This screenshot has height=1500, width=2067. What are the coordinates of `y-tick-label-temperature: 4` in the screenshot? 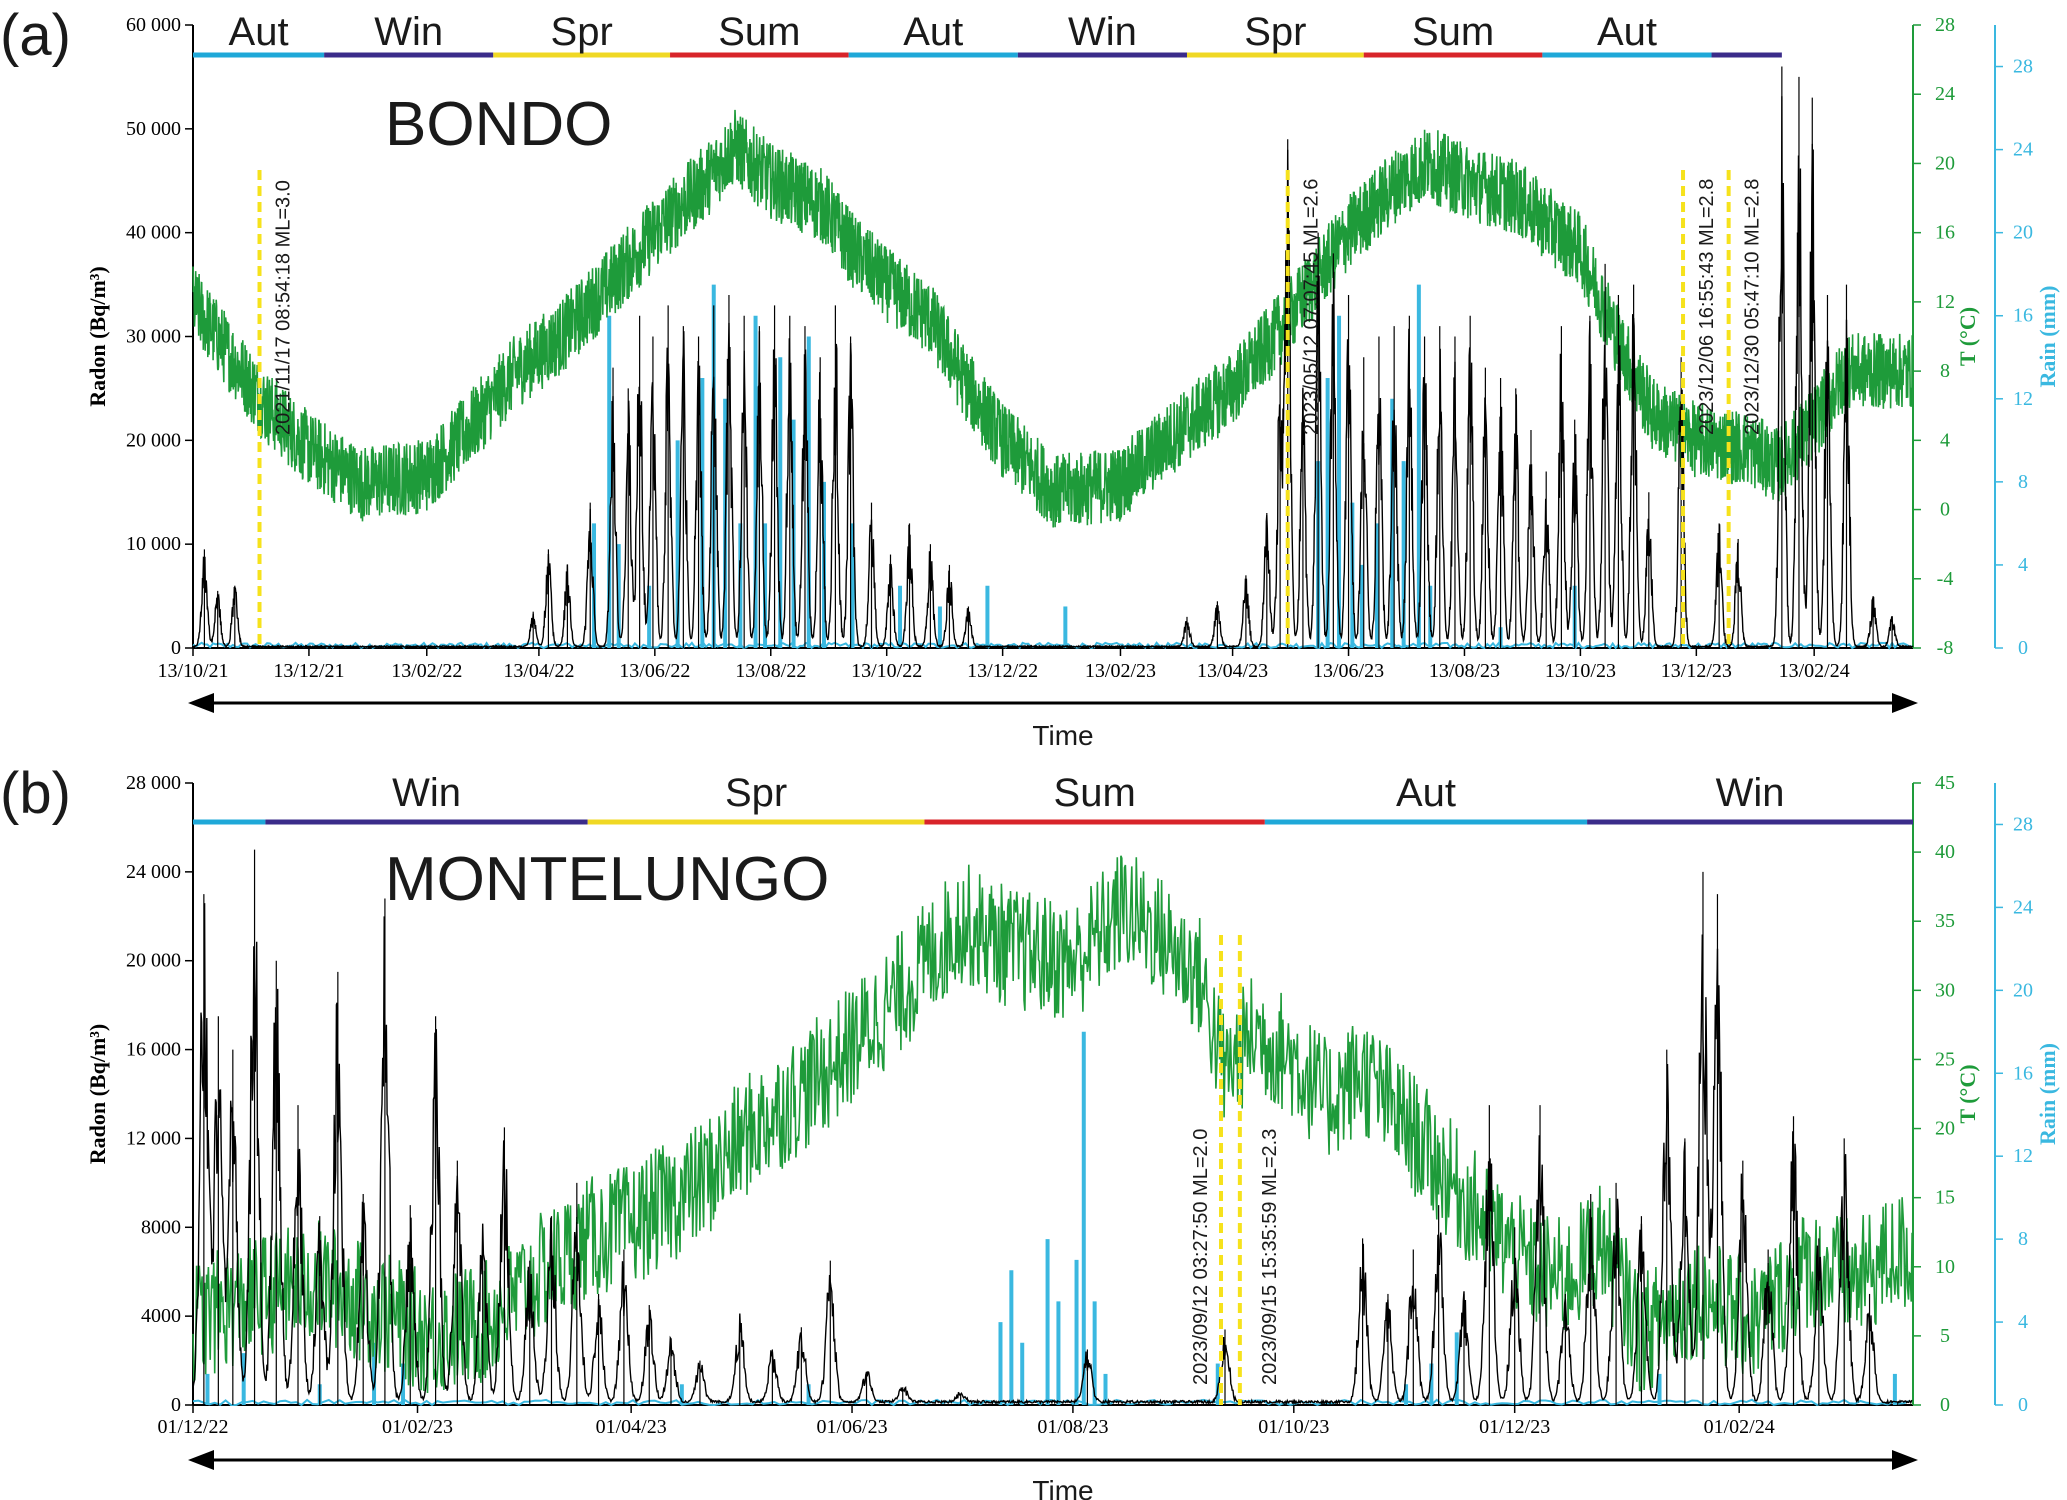 It's located at (1945, 440).